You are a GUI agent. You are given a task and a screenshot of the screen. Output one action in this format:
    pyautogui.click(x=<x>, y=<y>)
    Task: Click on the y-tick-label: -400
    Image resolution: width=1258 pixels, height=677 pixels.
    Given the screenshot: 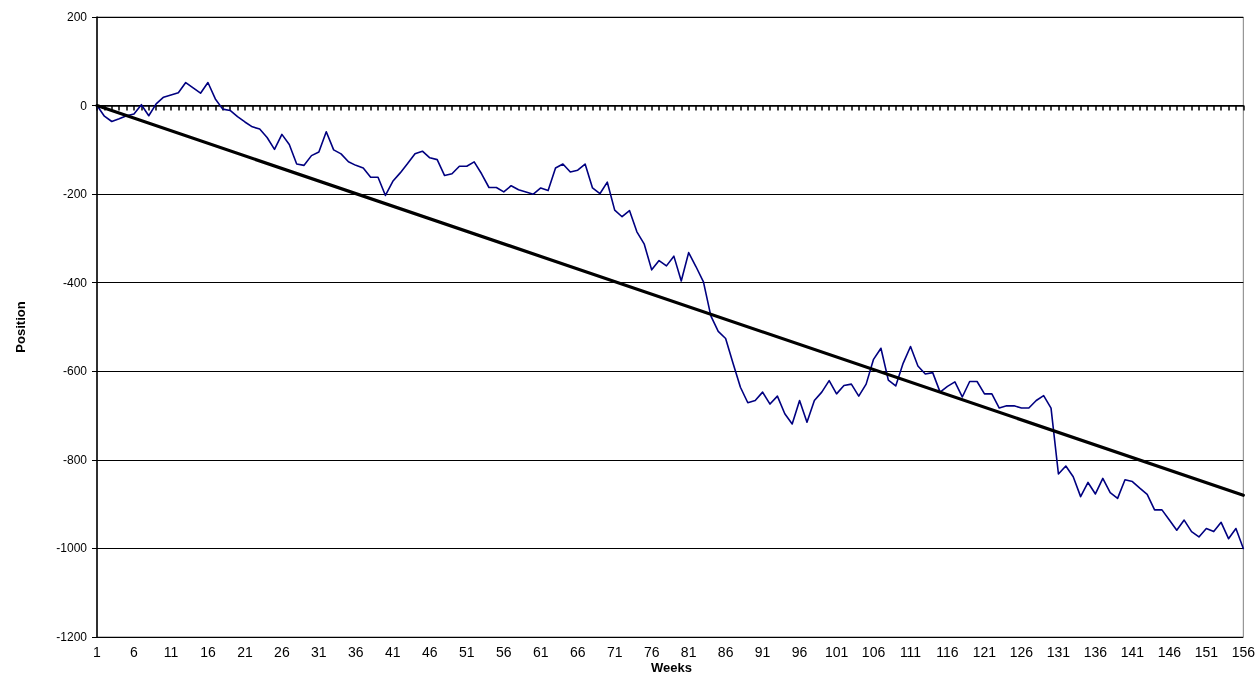 What is the action you would take?
    pyautogui.click(x=75, y=282)
    